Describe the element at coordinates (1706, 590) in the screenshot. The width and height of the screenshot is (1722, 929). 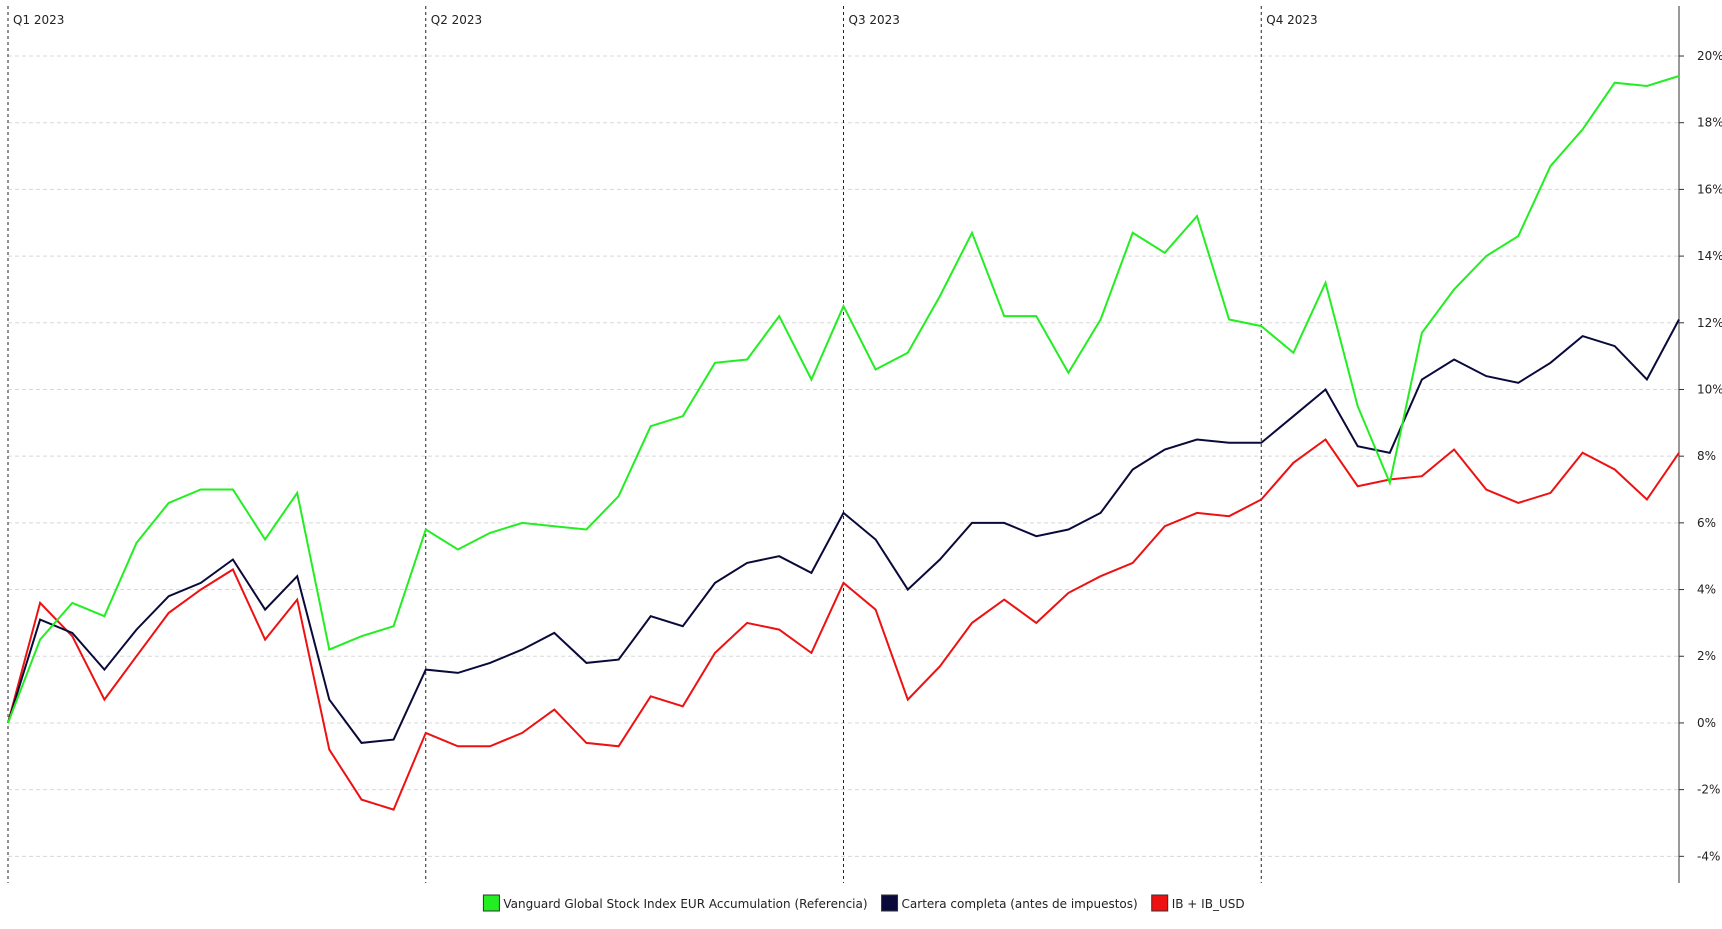
I see `y-tick-label: 4%` at that location.